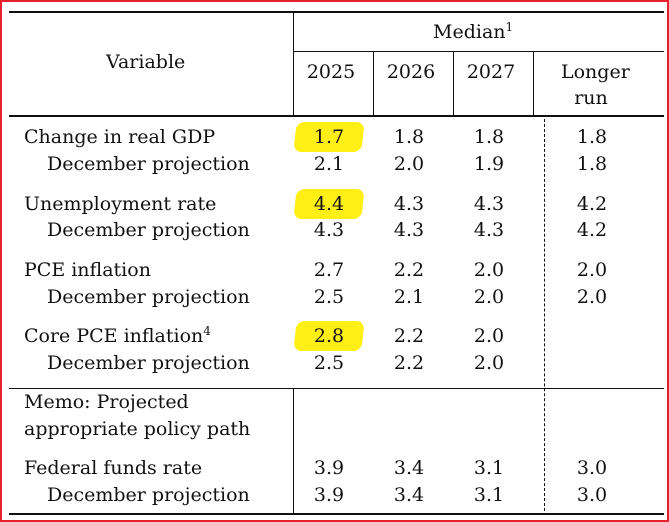 The image size is (669, 522). Describe the element at coordinates (106, 402) in the screenshot. I see `memo-line-1: Memo: Projected` at that location.